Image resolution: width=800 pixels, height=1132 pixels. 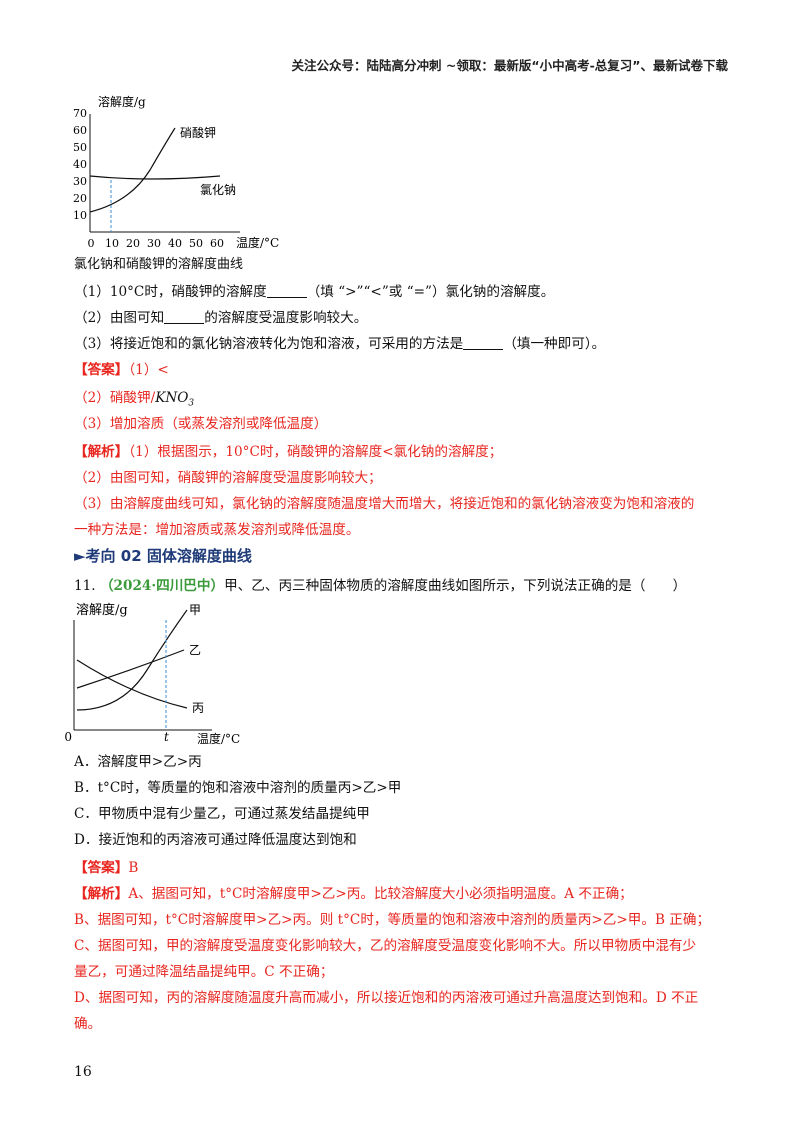 What do you see at coordinates (80, 113) in the screenshot?
I see `y-tick-70: 70` at bounding box center [80, 113].